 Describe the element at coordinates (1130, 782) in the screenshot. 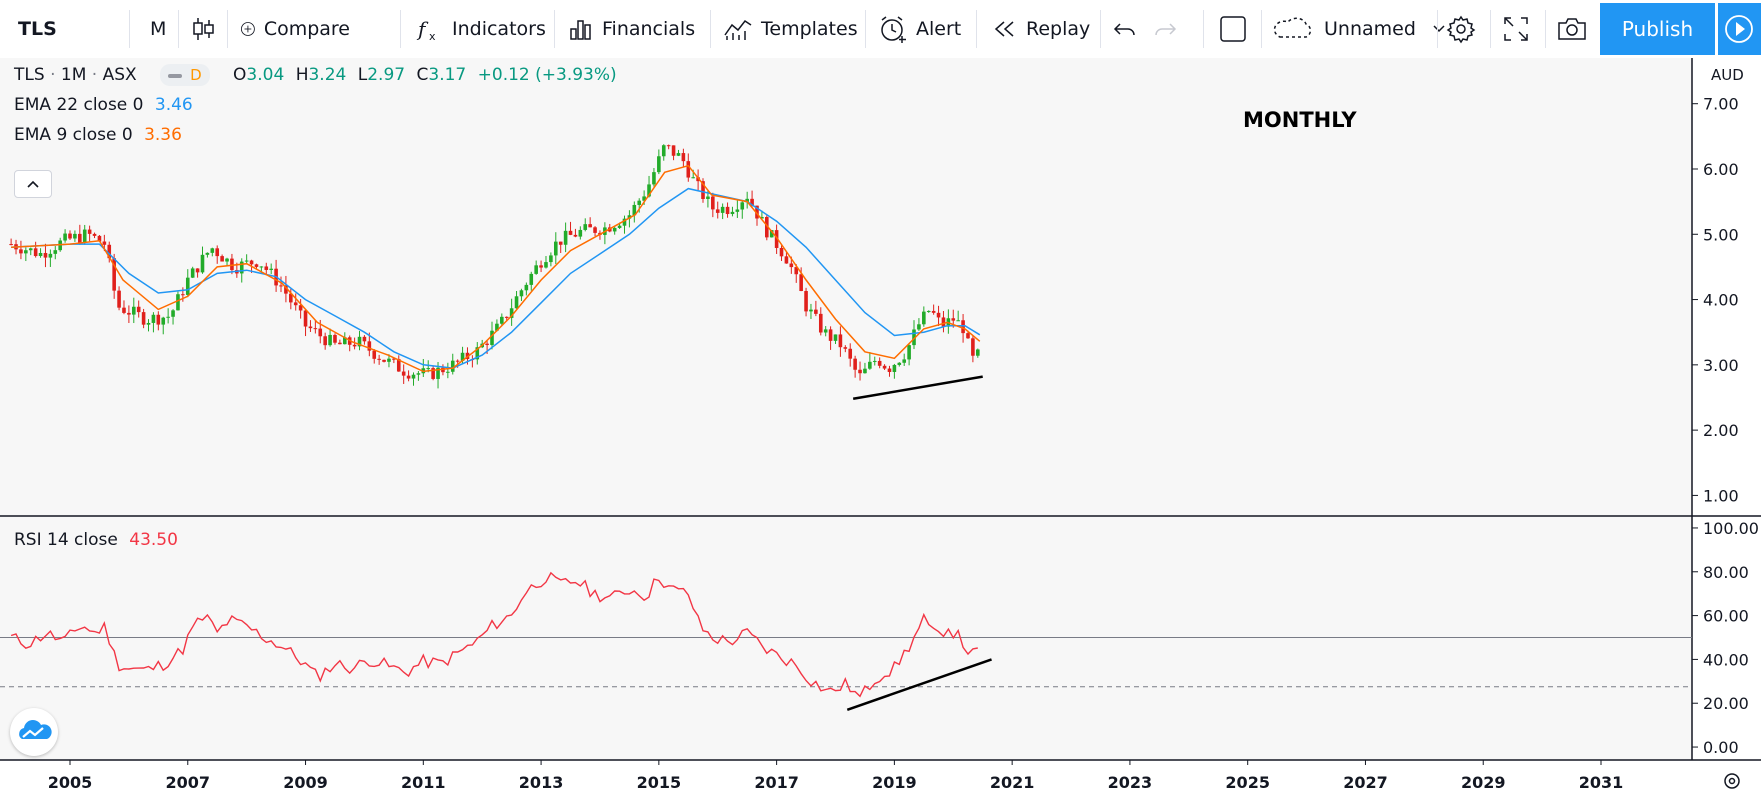

I see `time-tick-label: 2023` at that location.